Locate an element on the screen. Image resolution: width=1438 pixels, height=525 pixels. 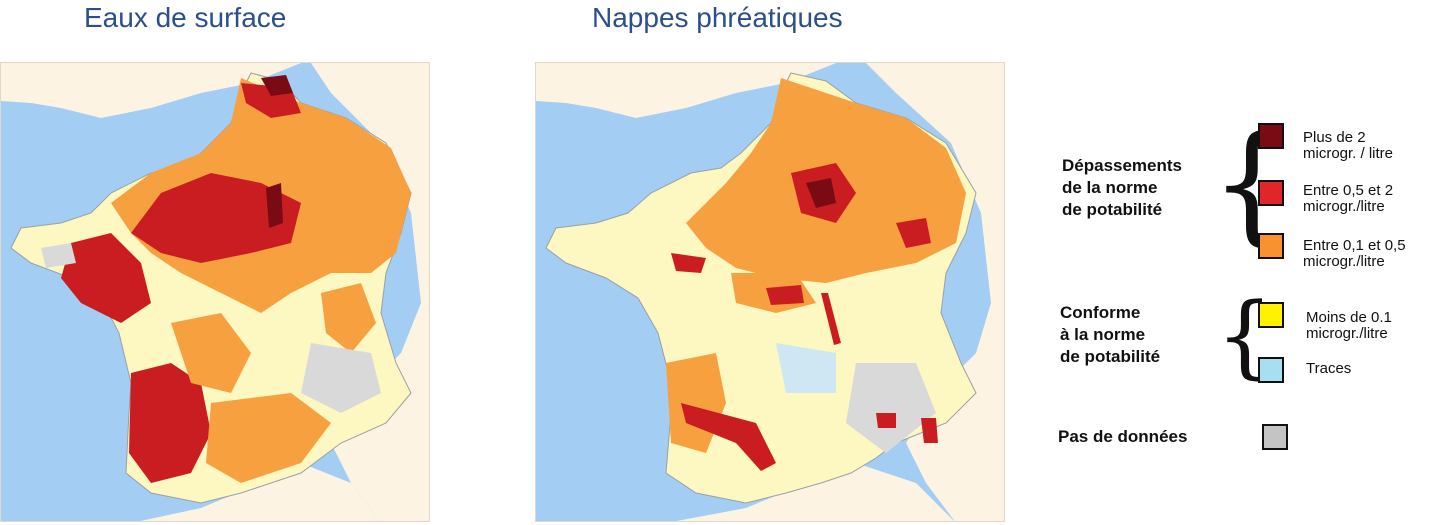
legend-conform-line-3: de potabilité is located at coordinates (1110, 356).